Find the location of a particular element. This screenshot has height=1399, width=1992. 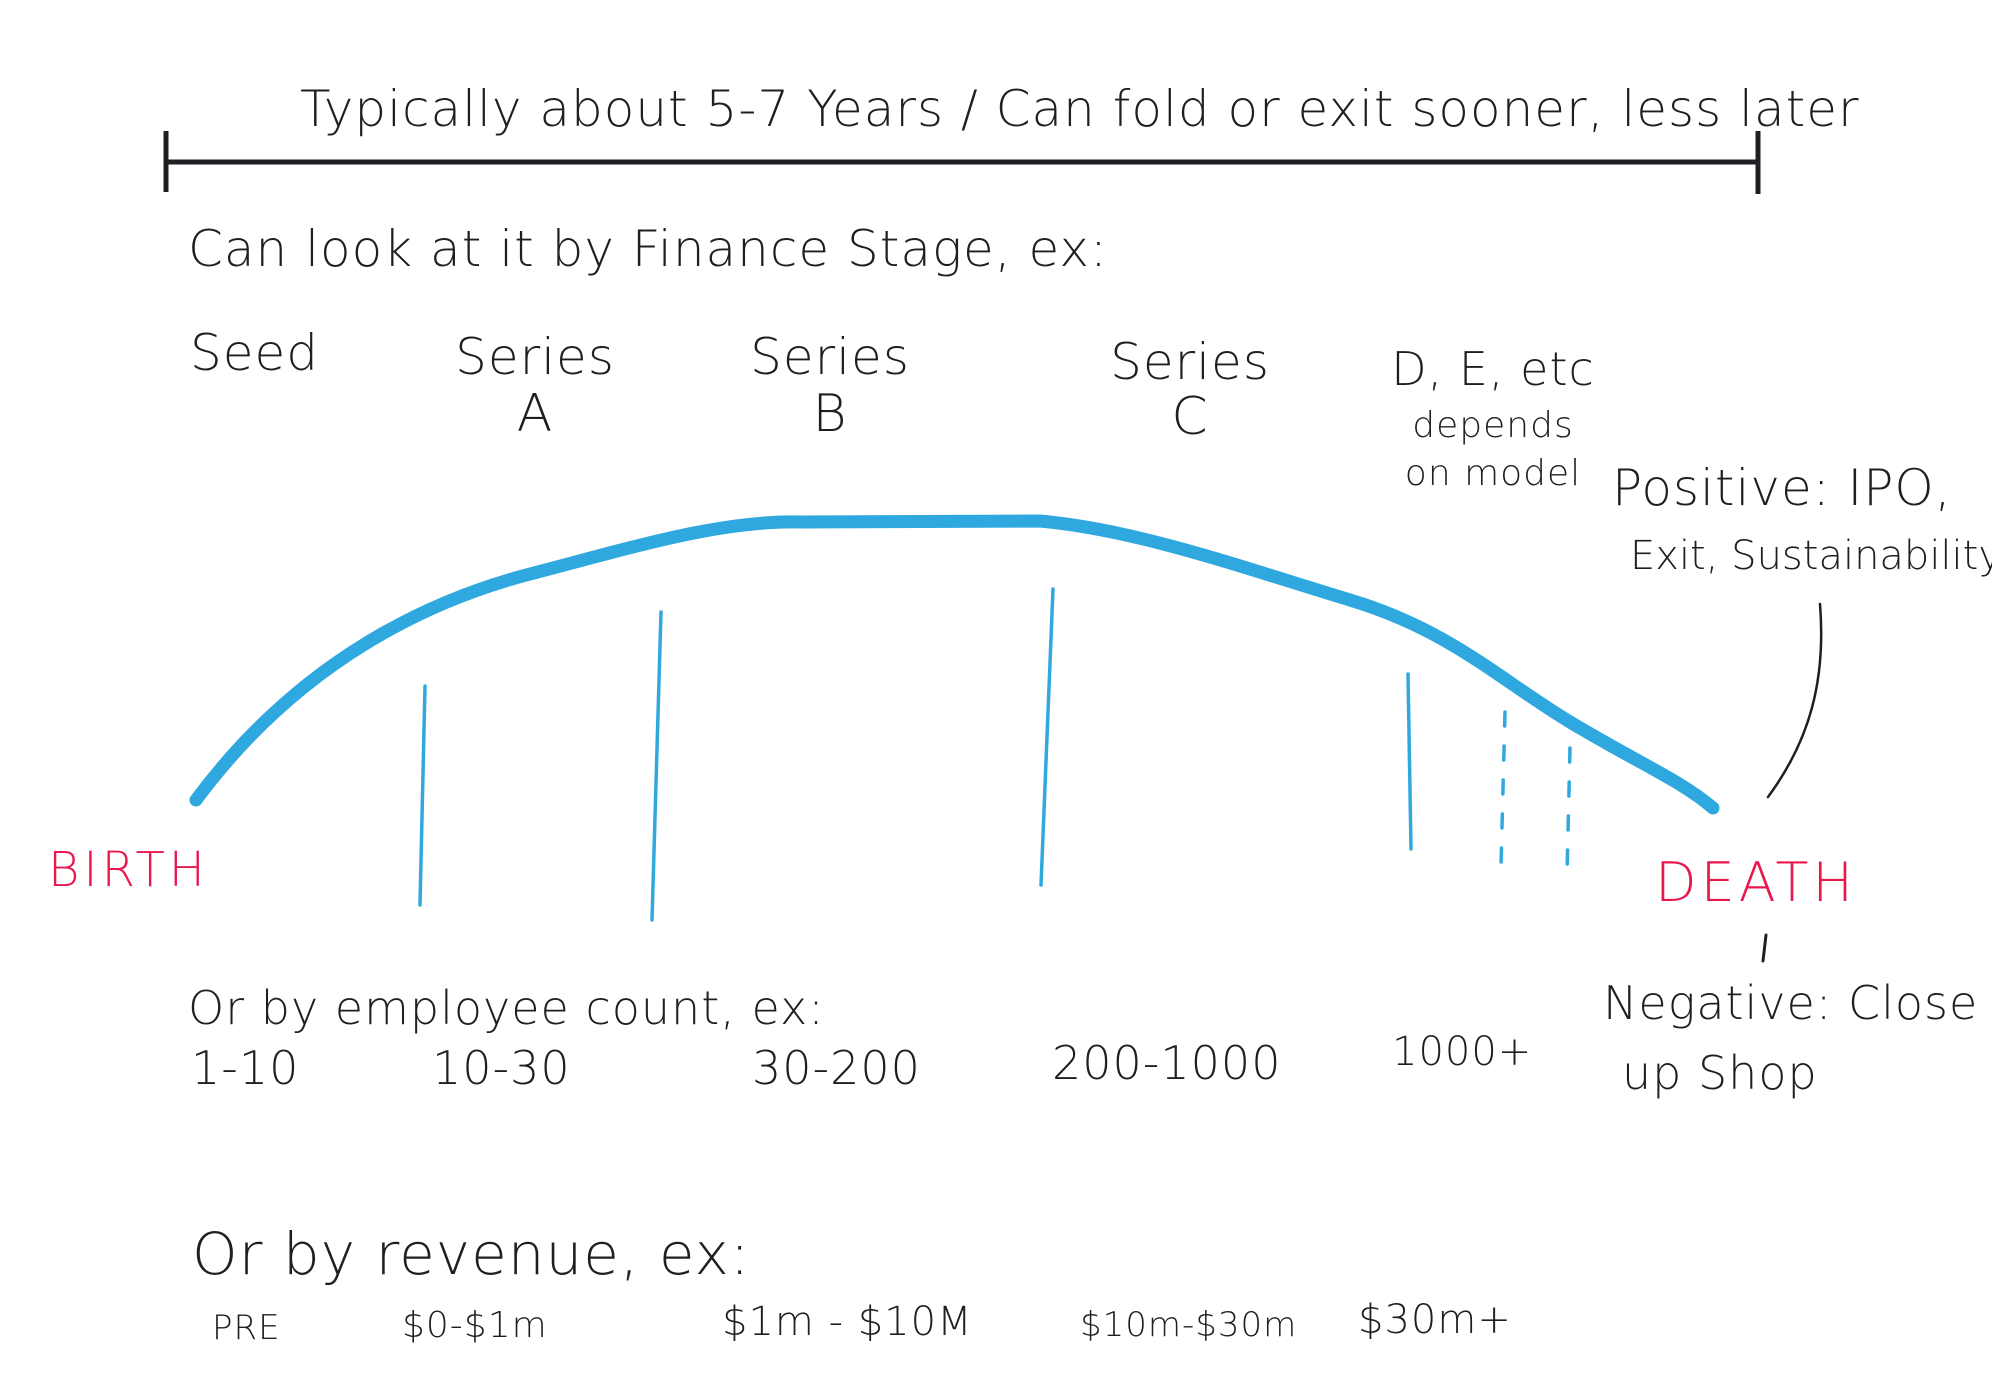

employee-heading: Or by employee count, ex: is located at coordinates (506, 1008).